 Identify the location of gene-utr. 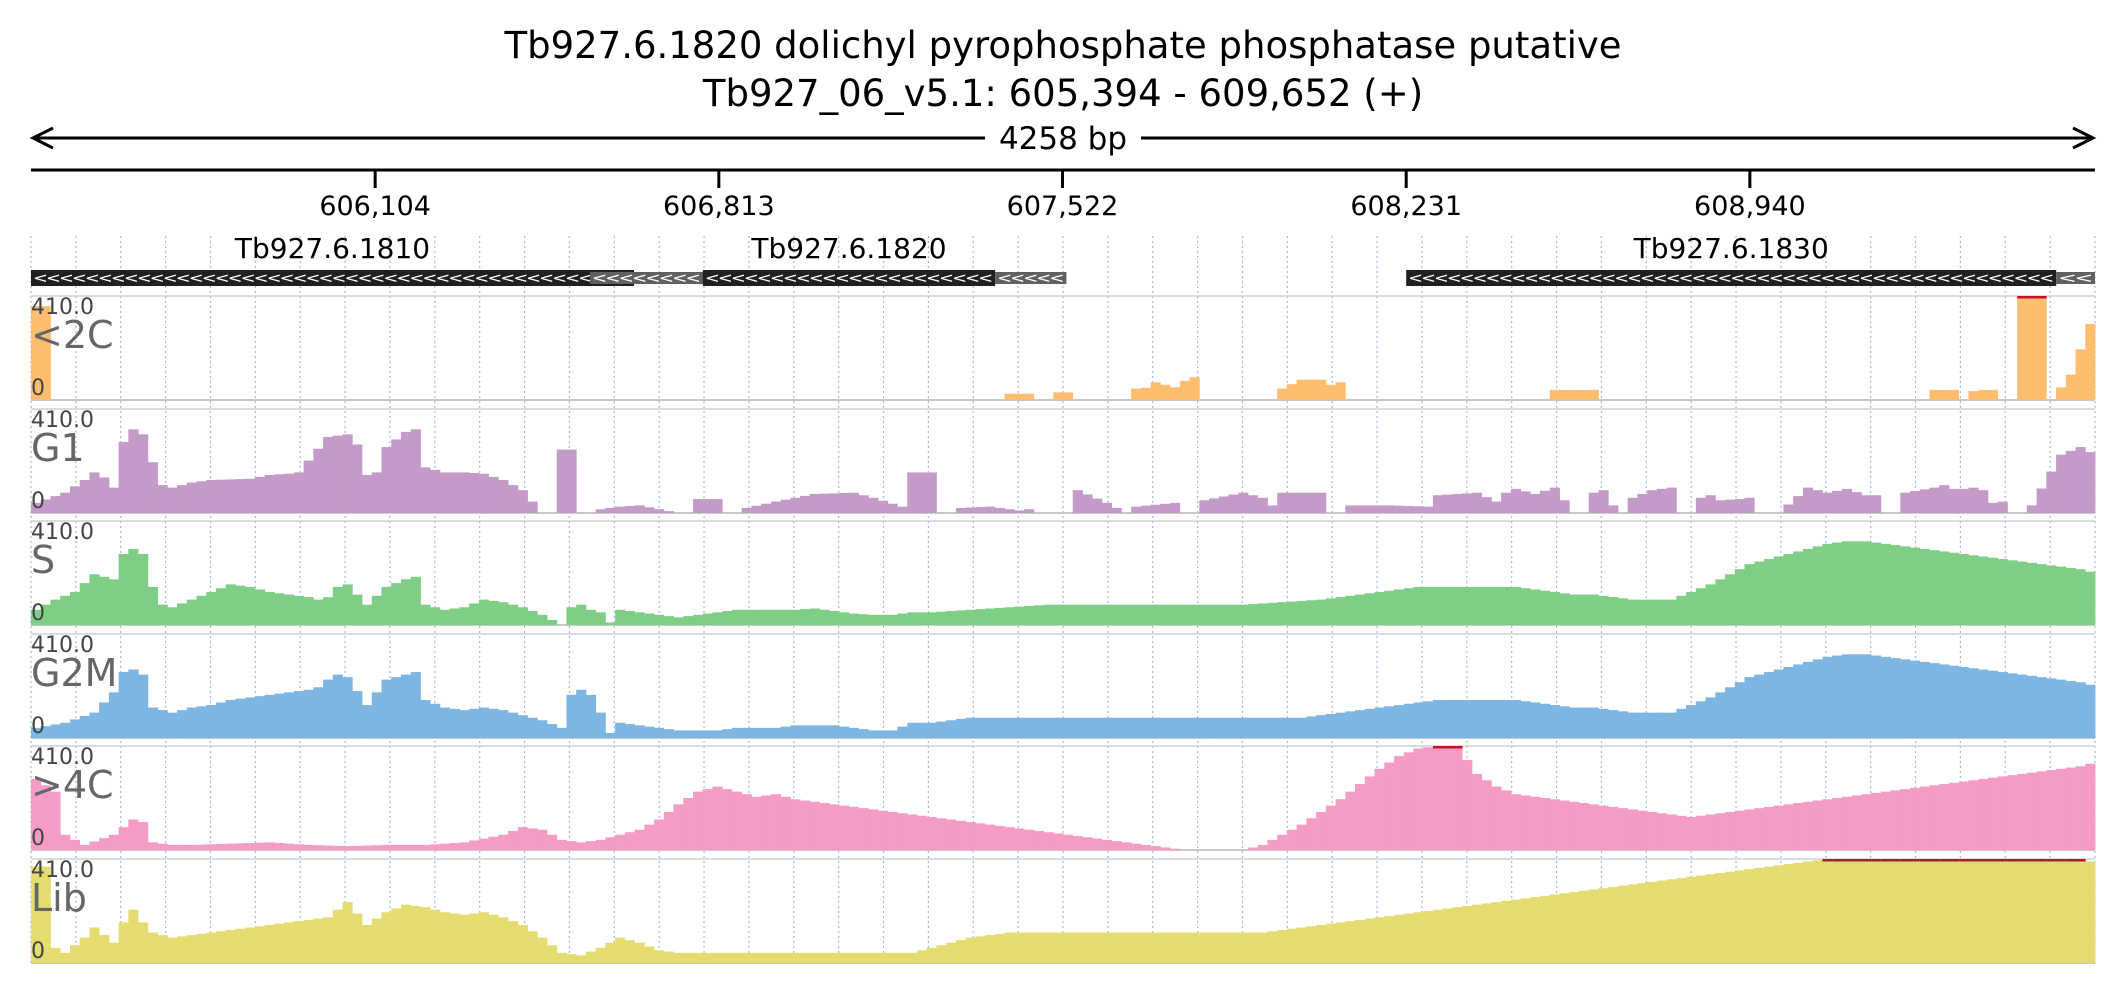
(1031, 278).